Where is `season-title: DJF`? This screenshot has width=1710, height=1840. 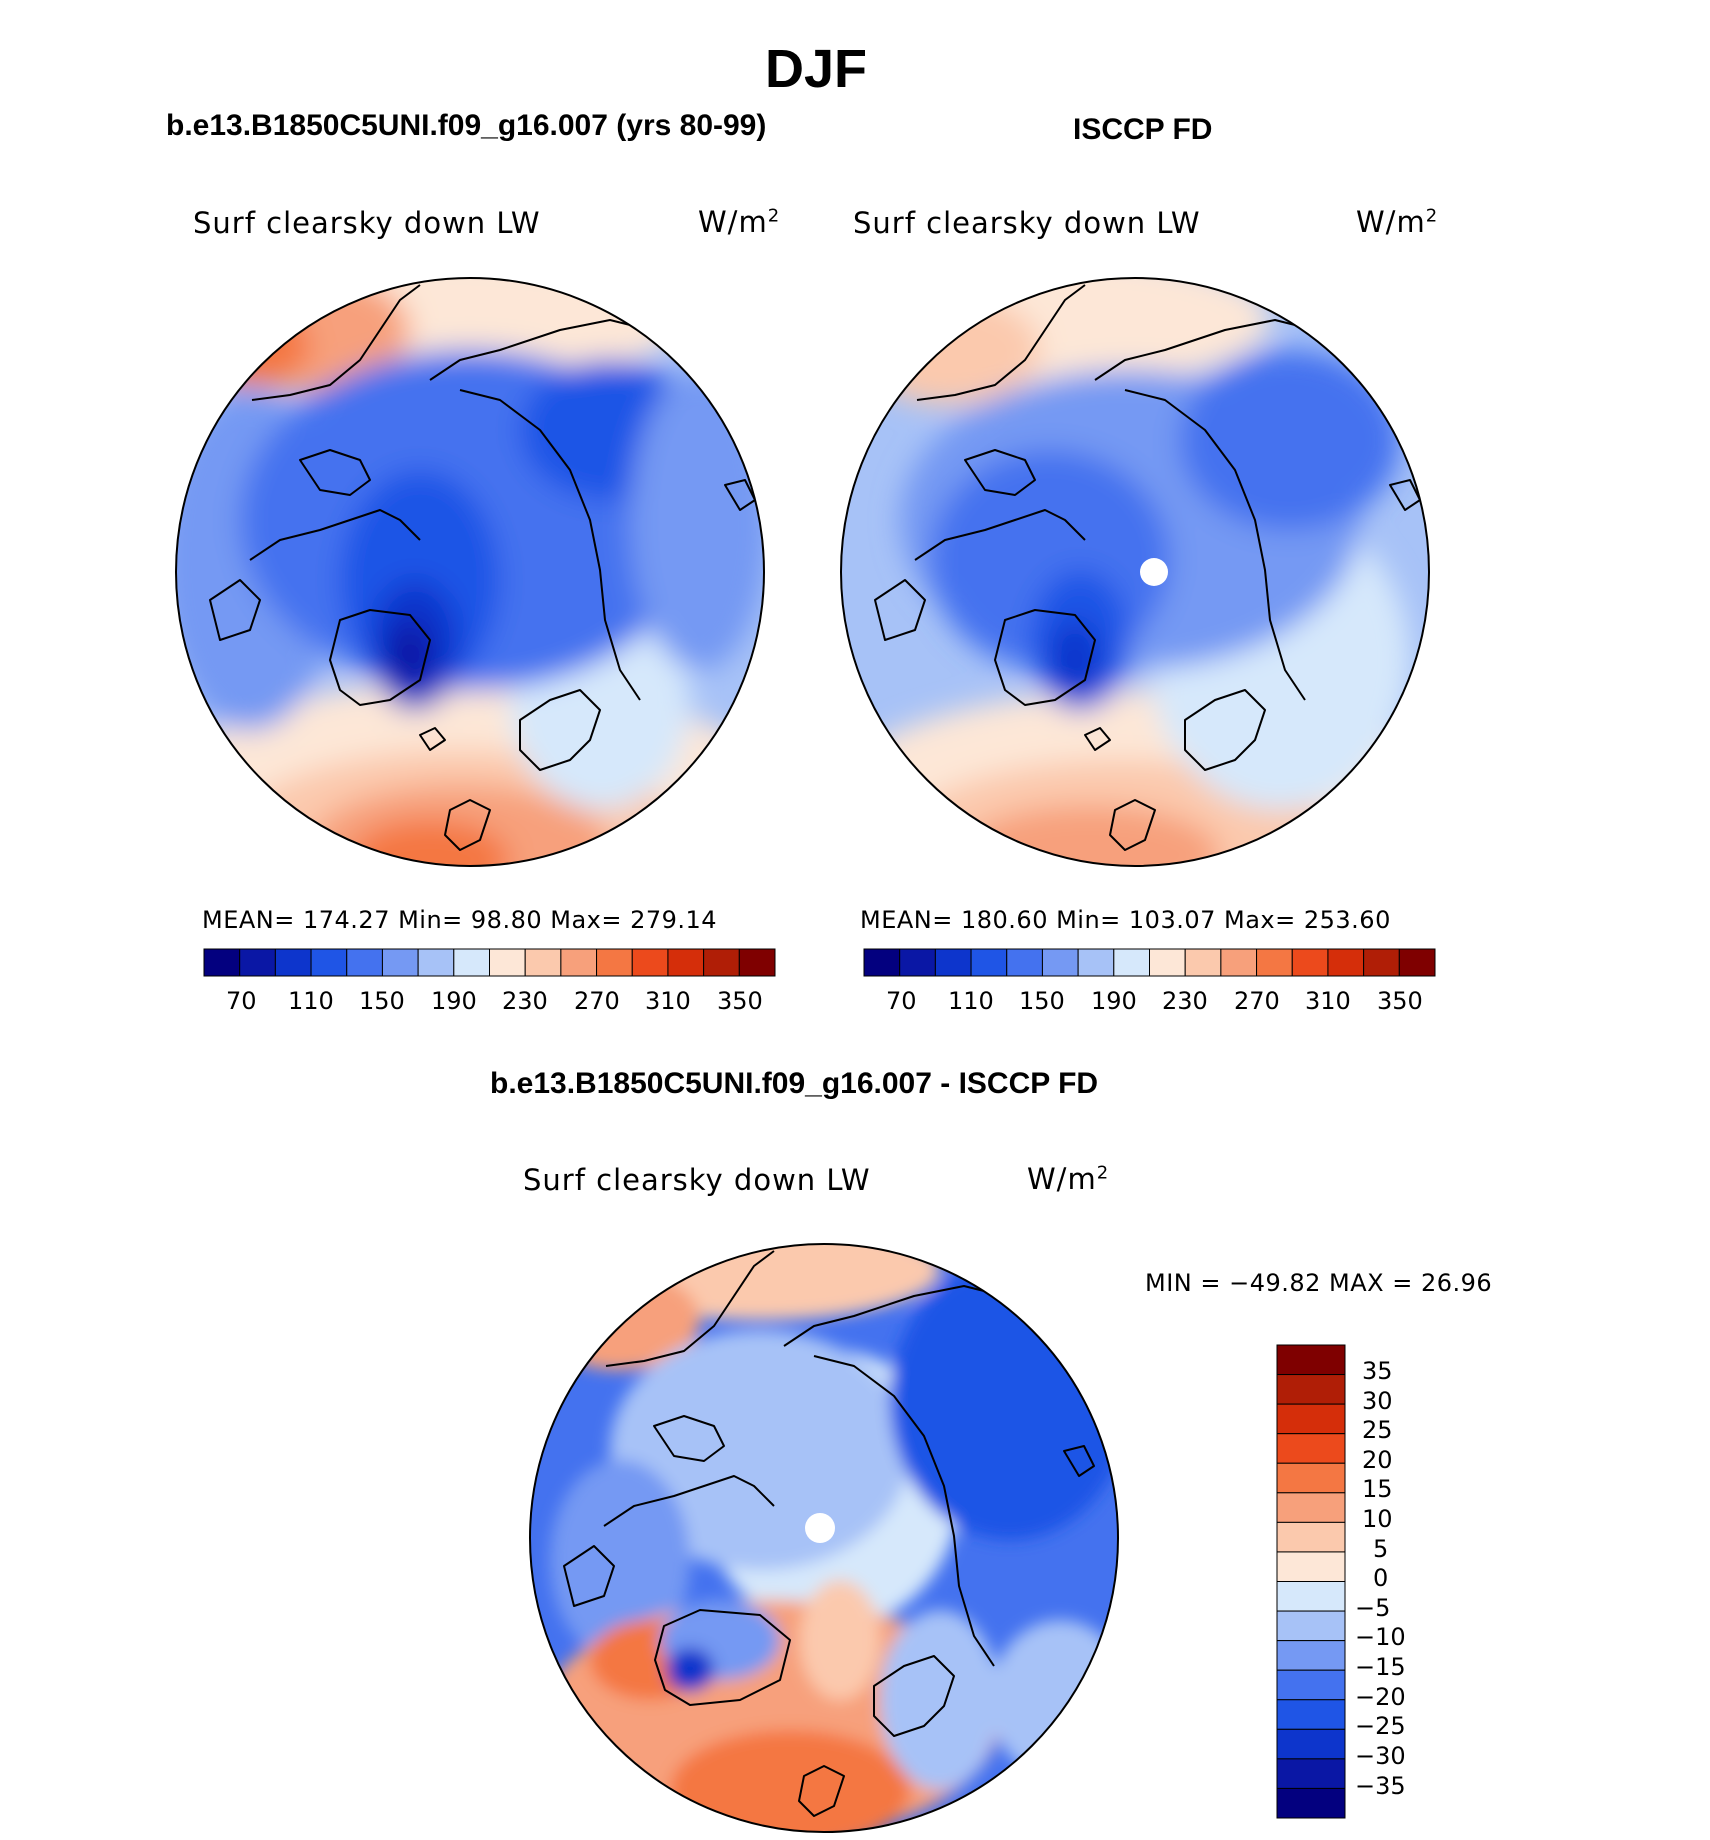 season-title: DJF is located at coordinates (816, 69).